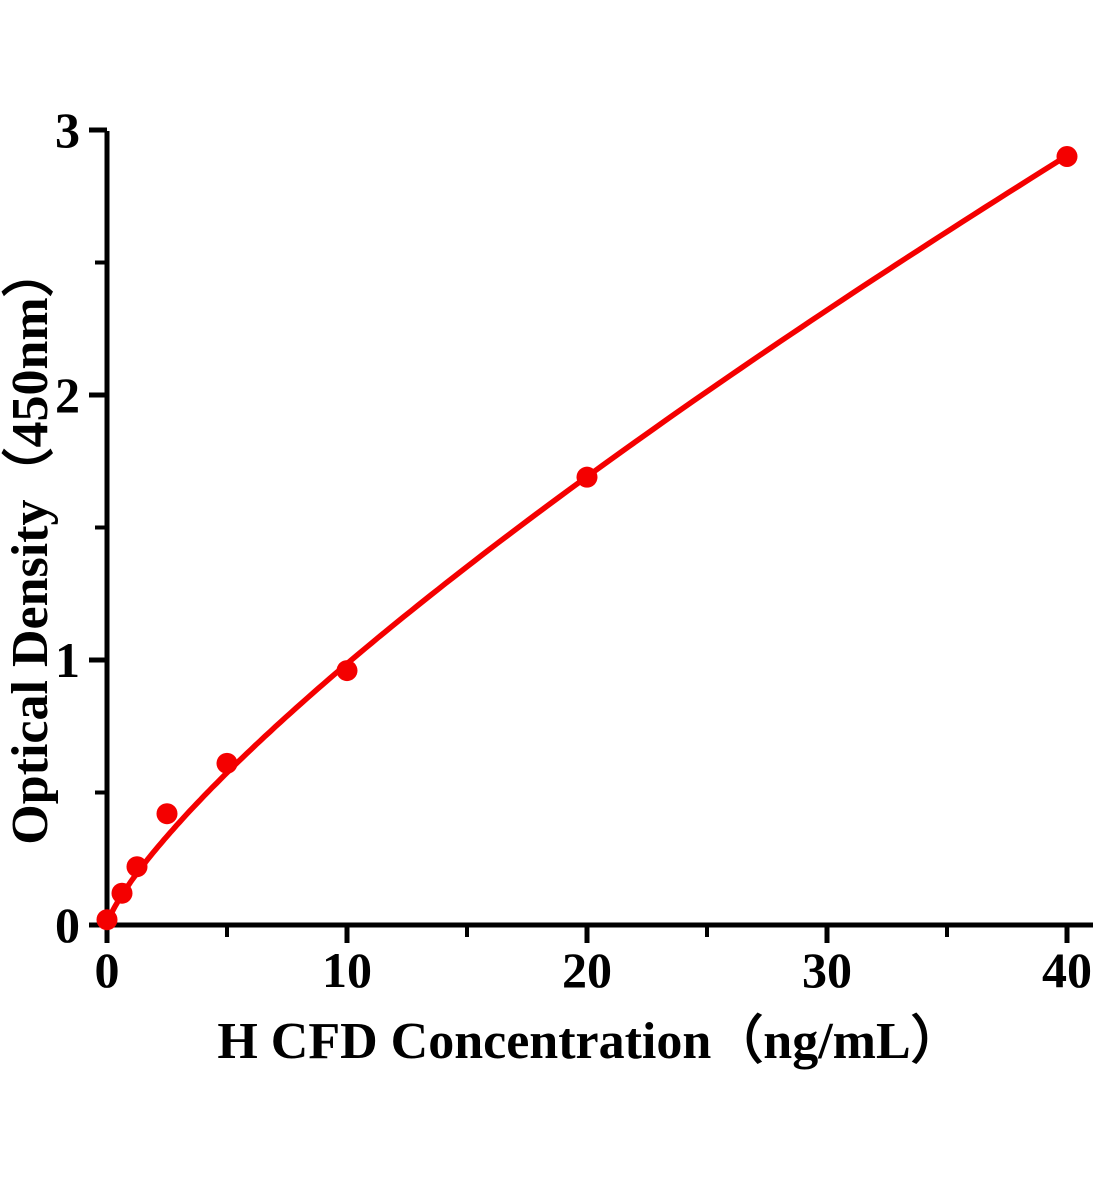 This screenshot has width=1104, height=1200. Describe the element at coordinates (1067, 970) in the screenshot. I see `x-tick-label: 40` at that location.